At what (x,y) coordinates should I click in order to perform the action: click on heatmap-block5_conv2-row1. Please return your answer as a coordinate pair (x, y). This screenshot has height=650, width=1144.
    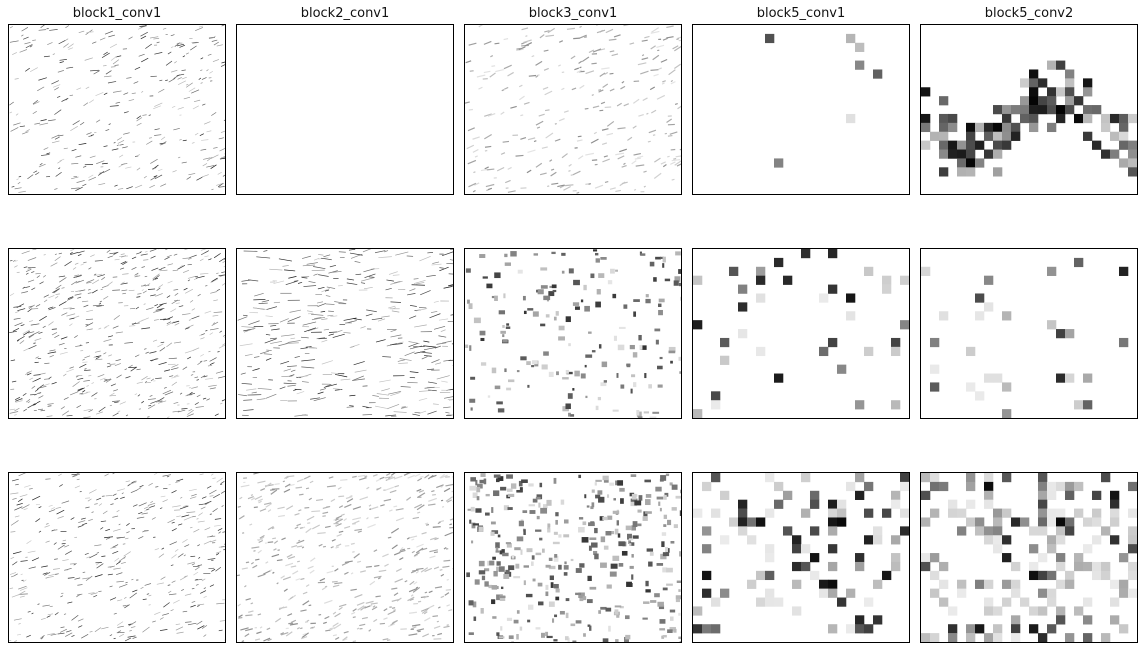
    Looking at the image, I should click on (1029, 118).